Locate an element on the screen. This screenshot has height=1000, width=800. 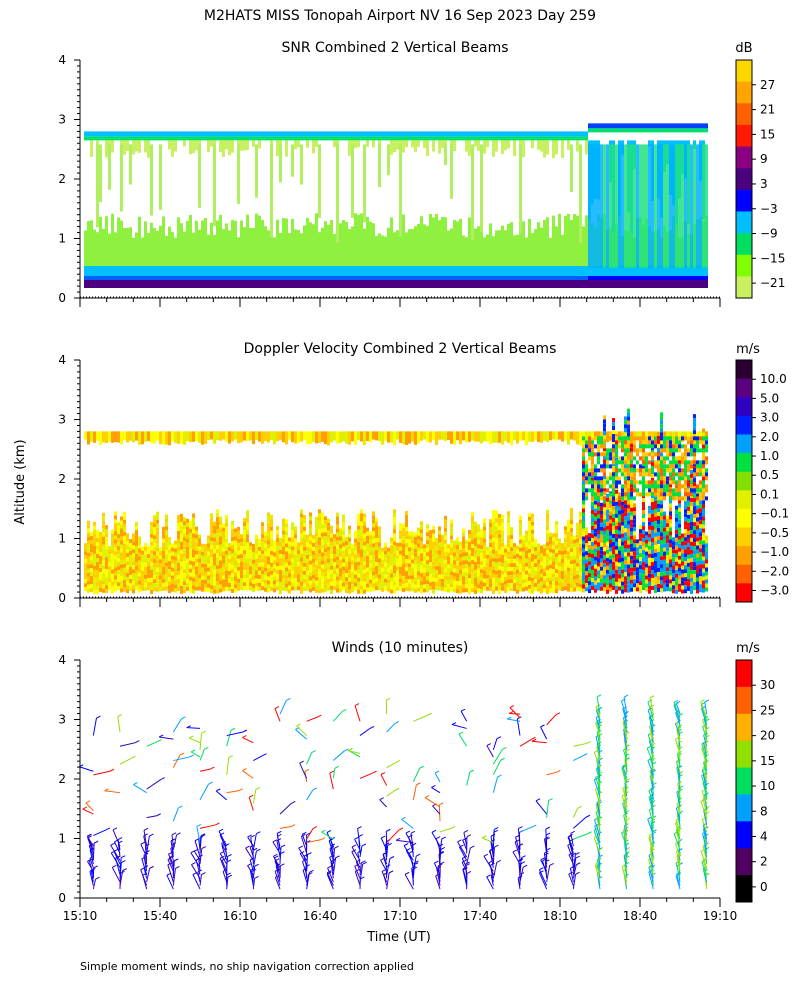
colorbar-swatch is located at coordinates (744, 265).